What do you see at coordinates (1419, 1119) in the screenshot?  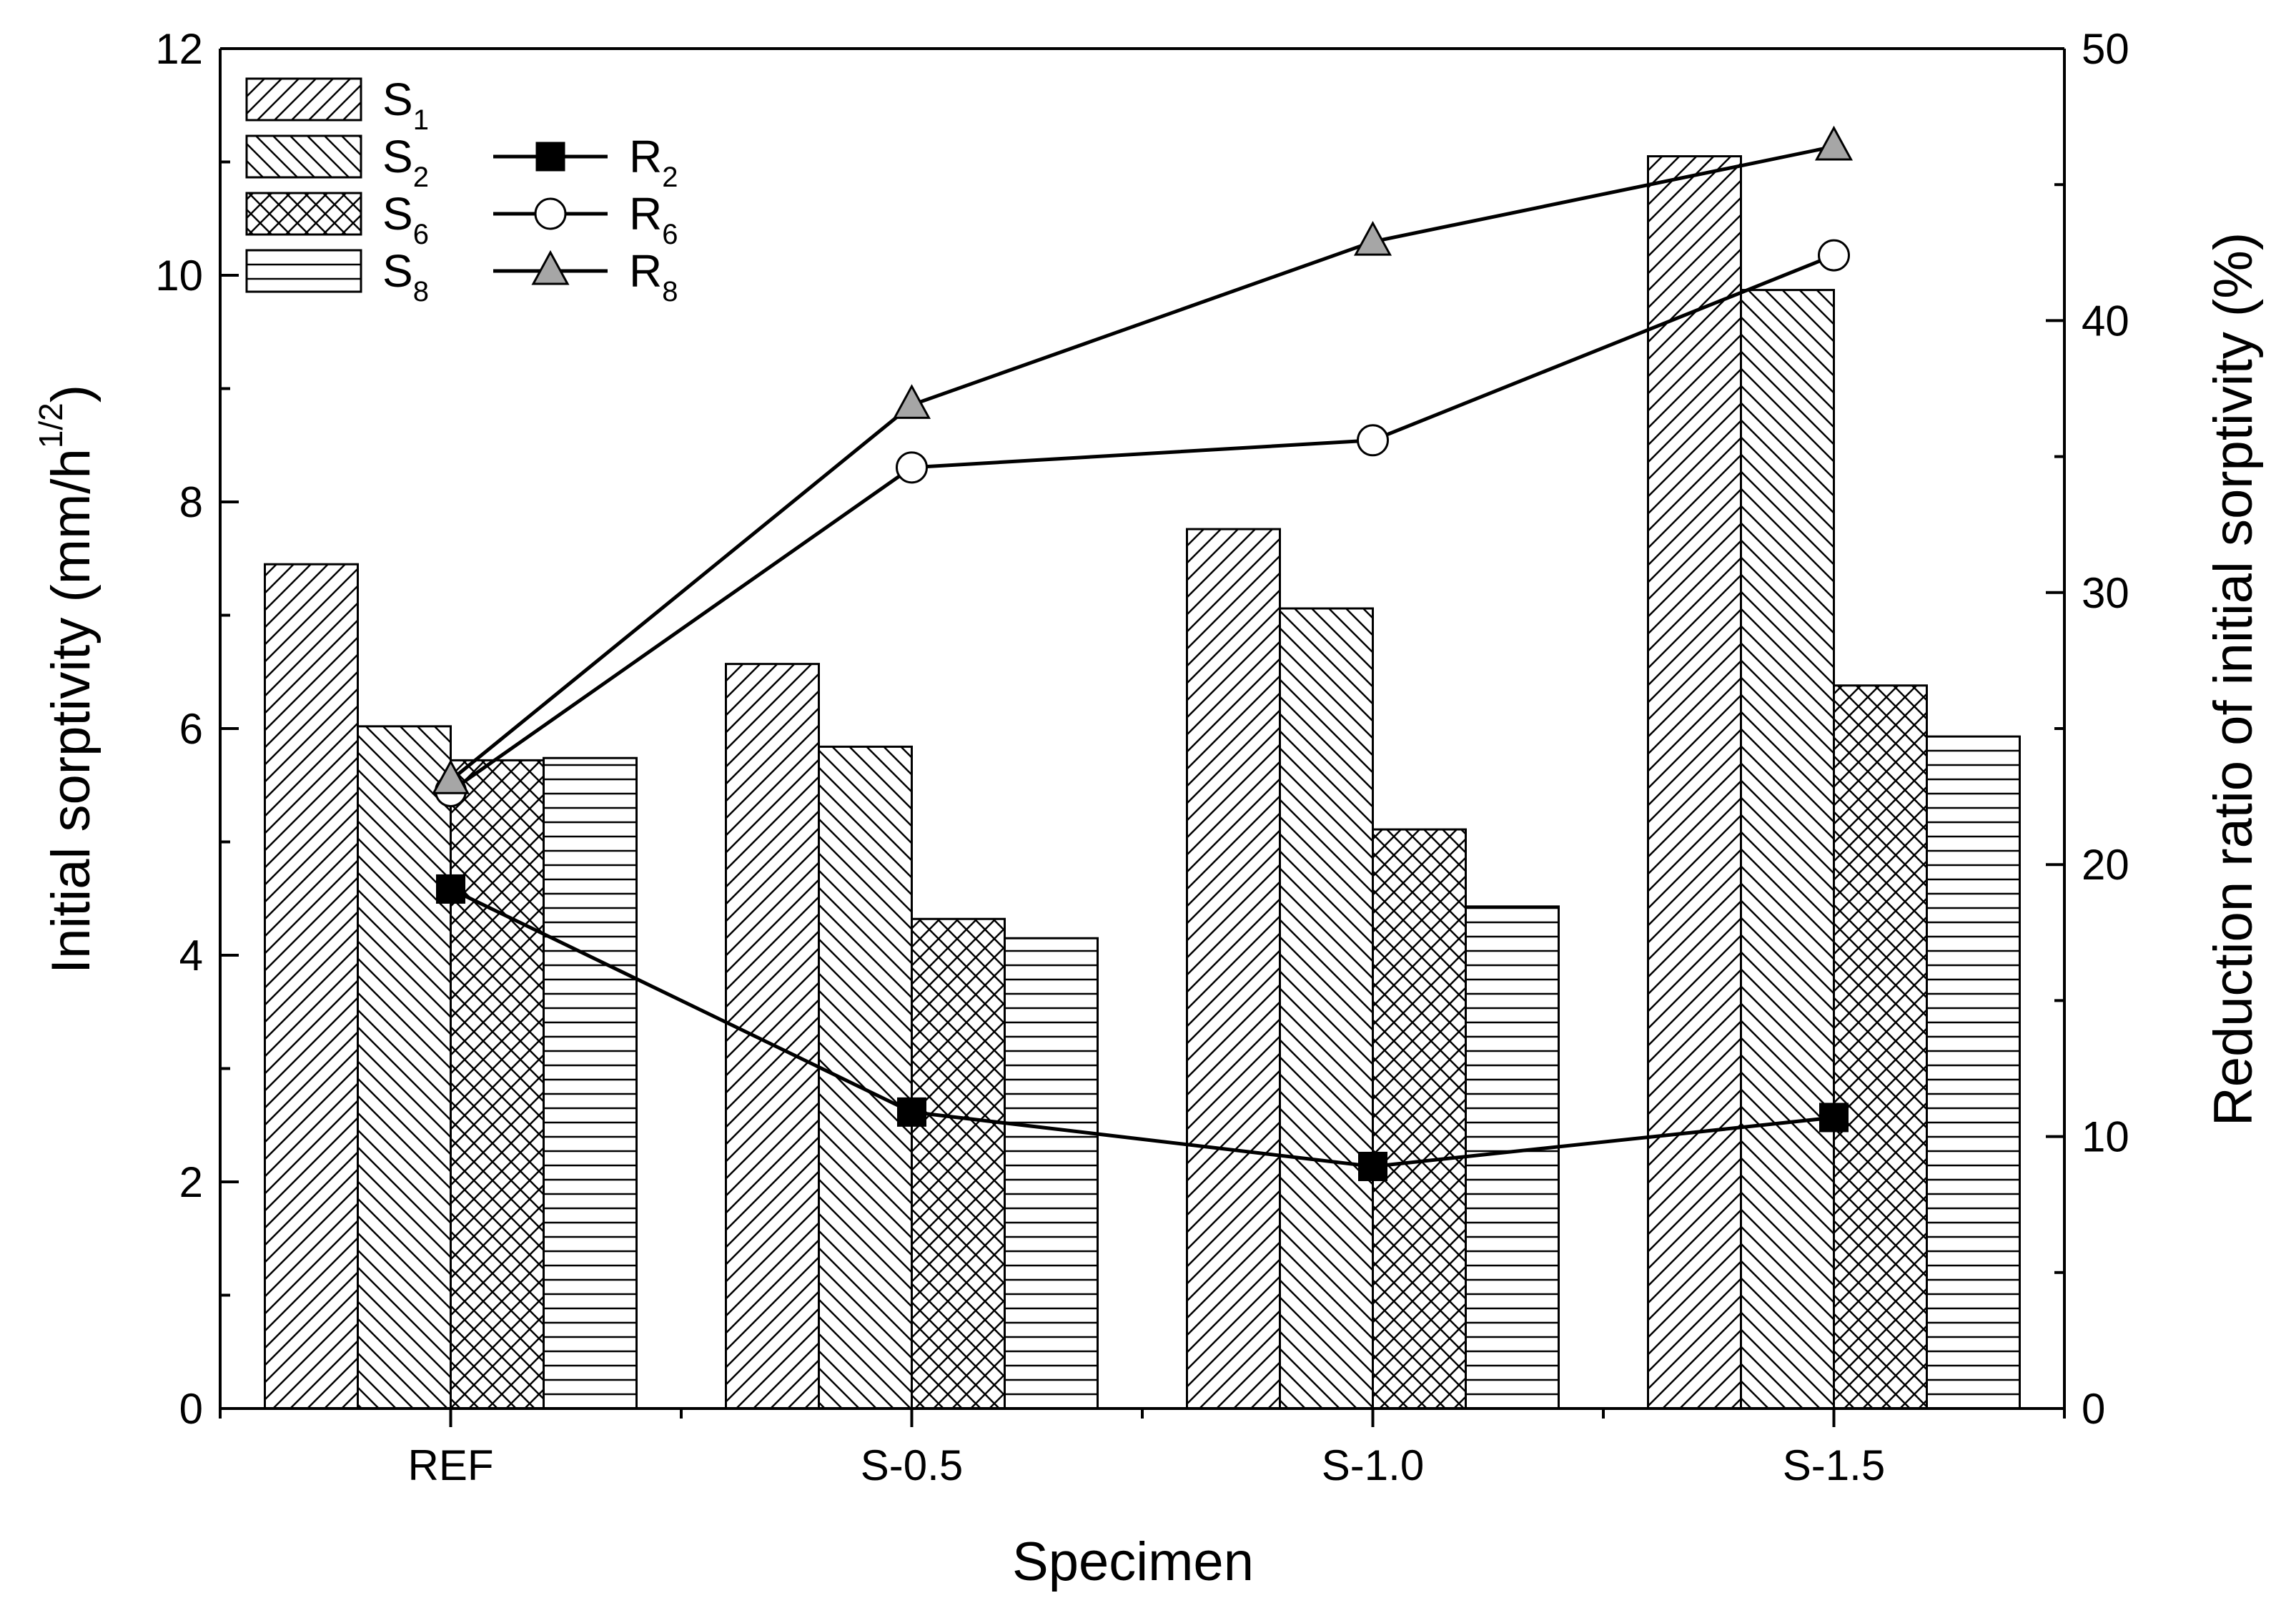 I see `bar-s6-s-1.0` at bounding box center [1419, 1119].